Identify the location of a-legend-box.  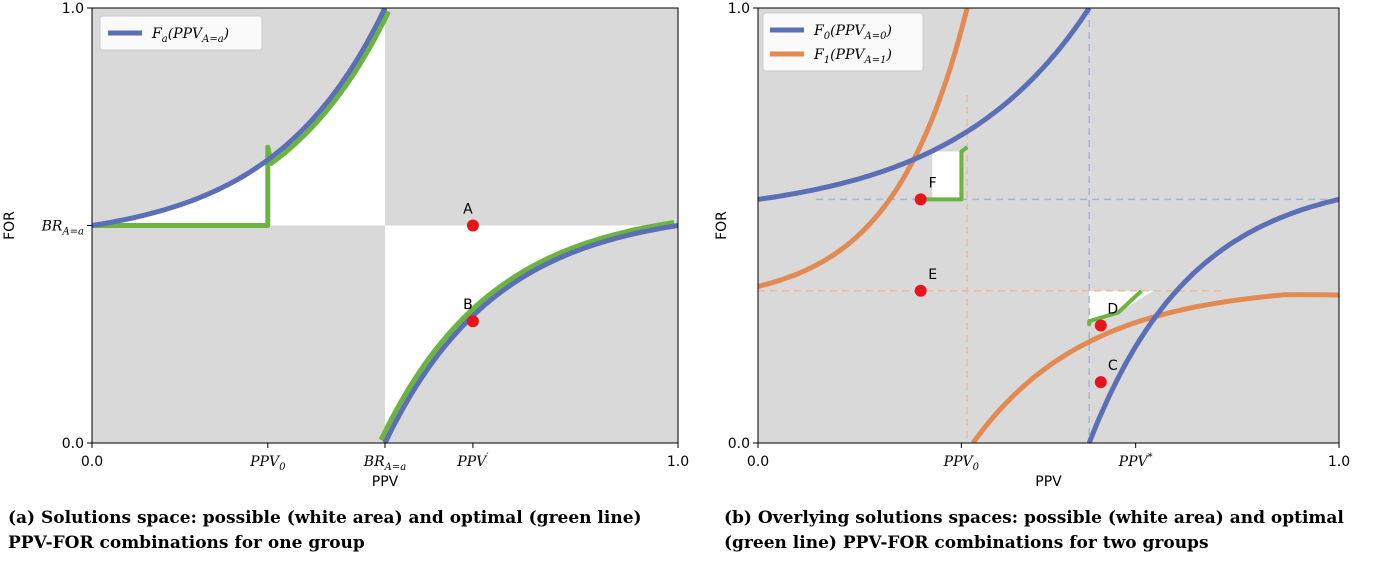
(181, 33).